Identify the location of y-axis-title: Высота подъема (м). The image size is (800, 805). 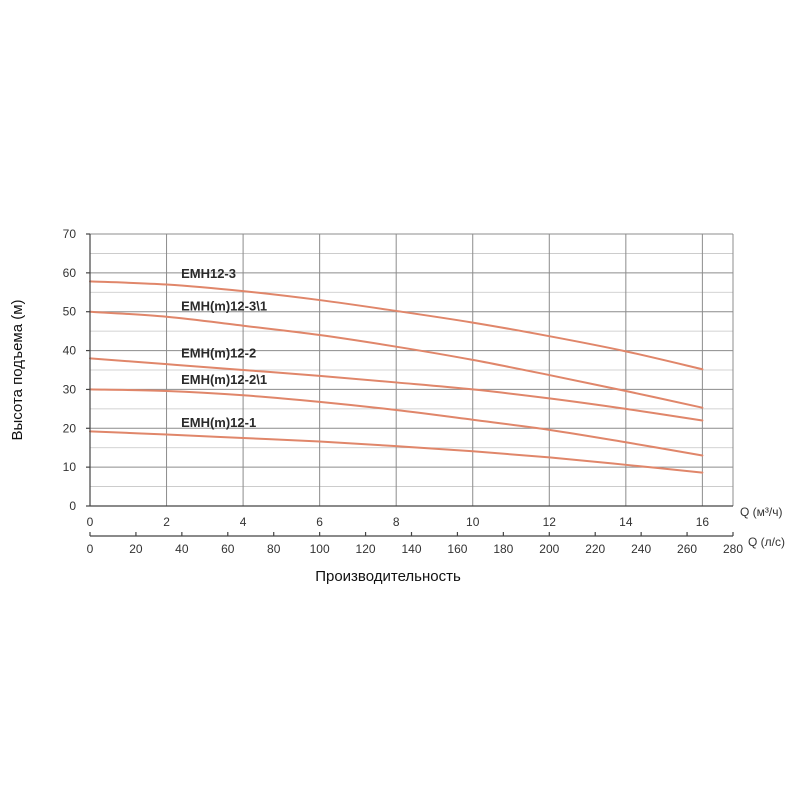
(17, 369).